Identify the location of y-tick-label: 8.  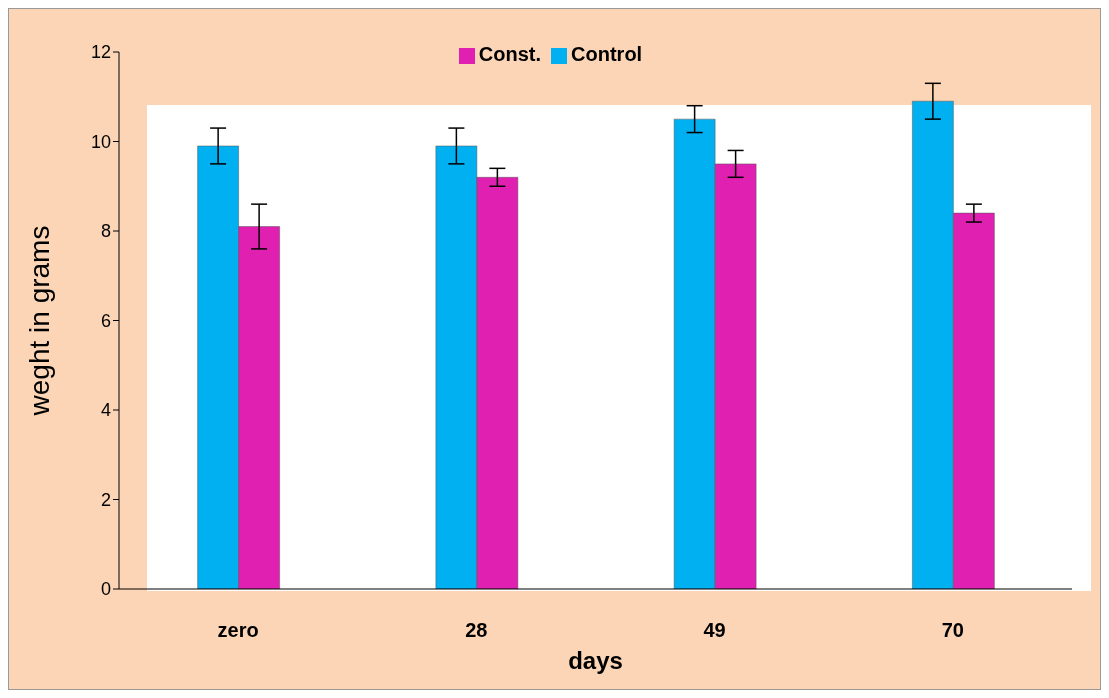
(105, 231).